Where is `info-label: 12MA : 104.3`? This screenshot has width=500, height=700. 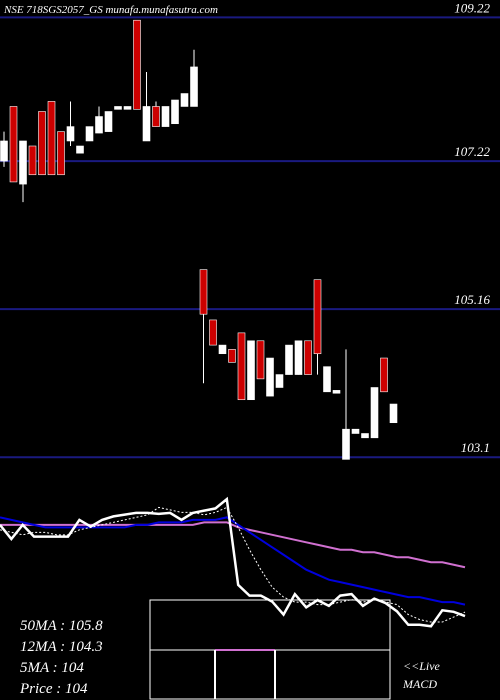
info-label: 12MA : 104.3 is located at coordinates (61, 647).